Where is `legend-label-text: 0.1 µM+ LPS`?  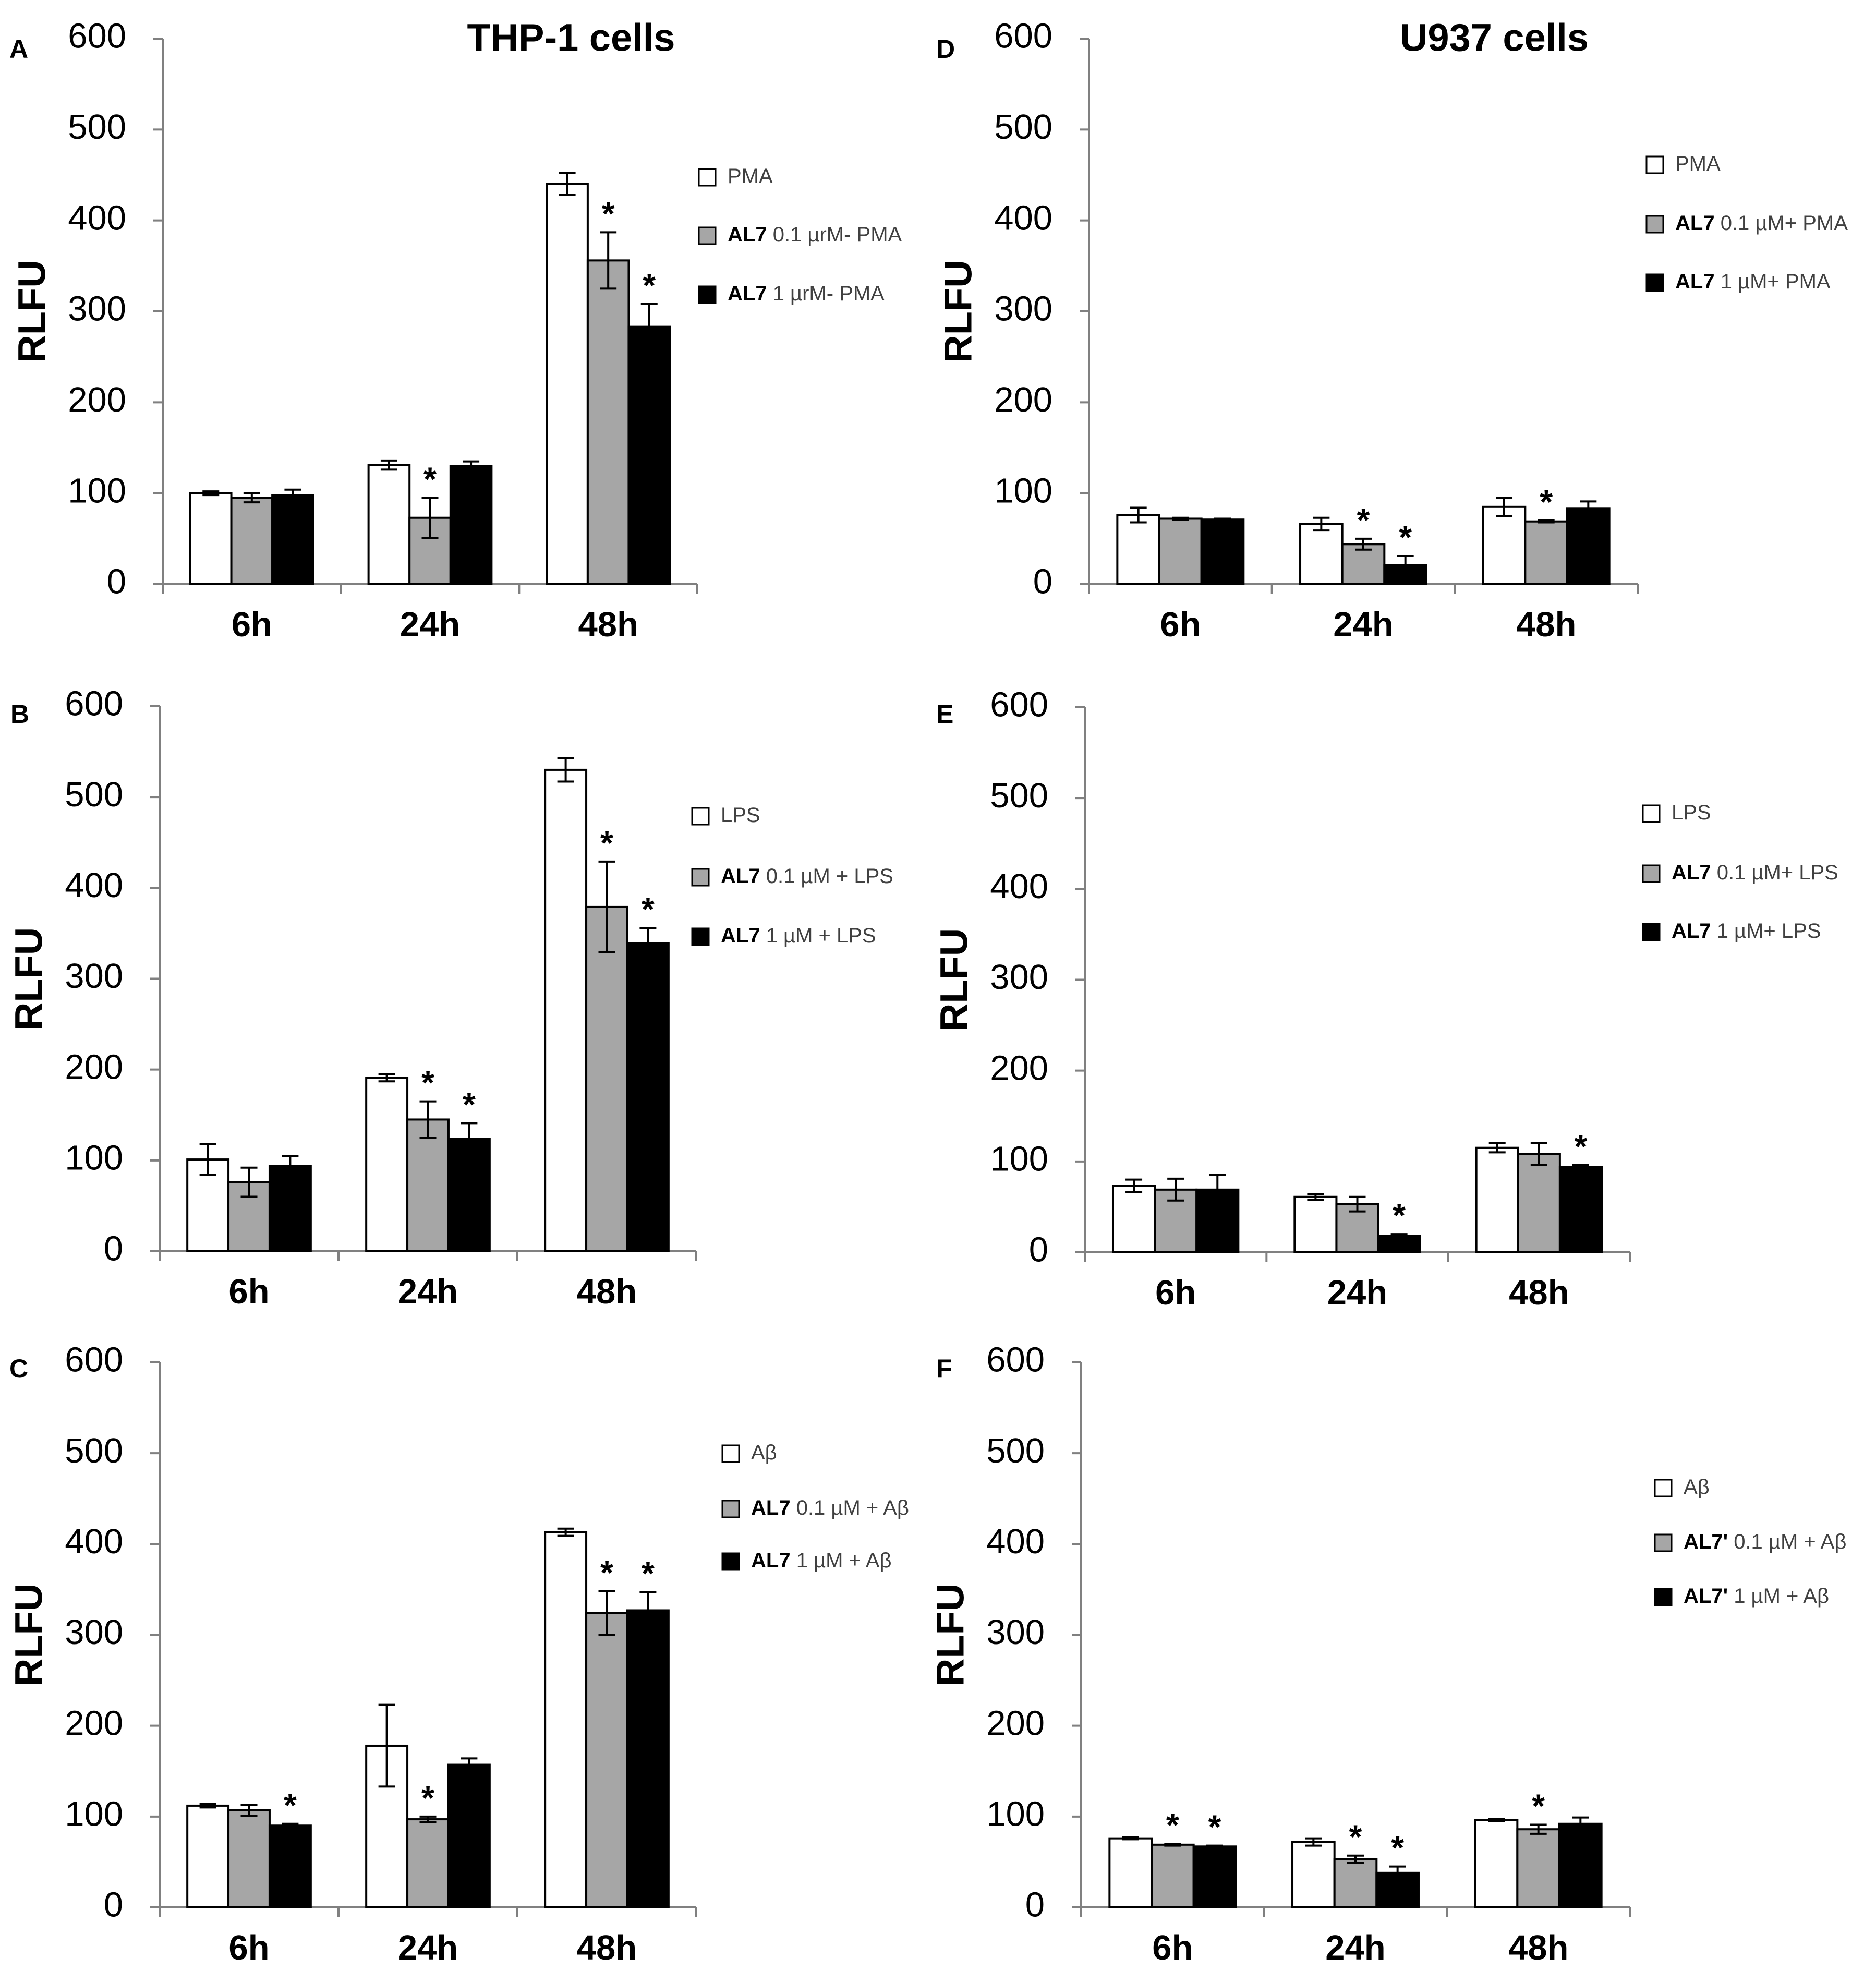 legend-label-text: 0.1 µM+ LPS is located at coordinates (1774, 872).